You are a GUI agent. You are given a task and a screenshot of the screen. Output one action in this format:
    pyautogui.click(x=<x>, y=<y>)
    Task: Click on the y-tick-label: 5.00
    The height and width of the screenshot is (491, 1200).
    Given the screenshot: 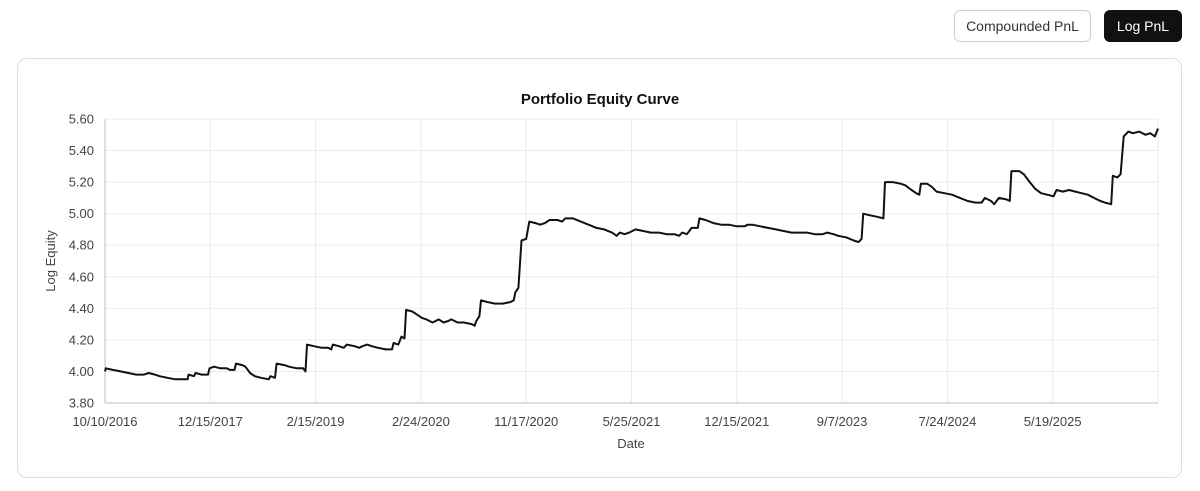 What is the action you would take?
    pyautogui.click(x=81, y=213)
    